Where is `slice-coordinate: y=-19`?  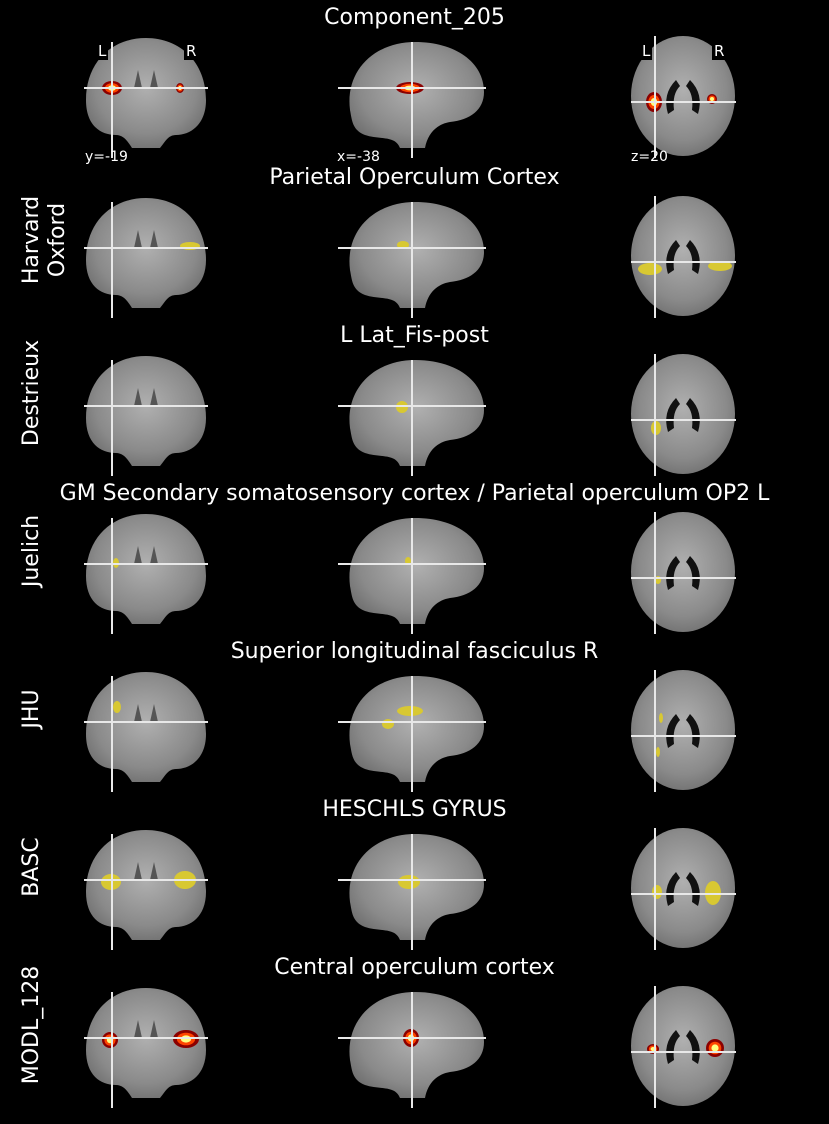
slice-coordinate: y=-19 is located at coordinates (106, 157).